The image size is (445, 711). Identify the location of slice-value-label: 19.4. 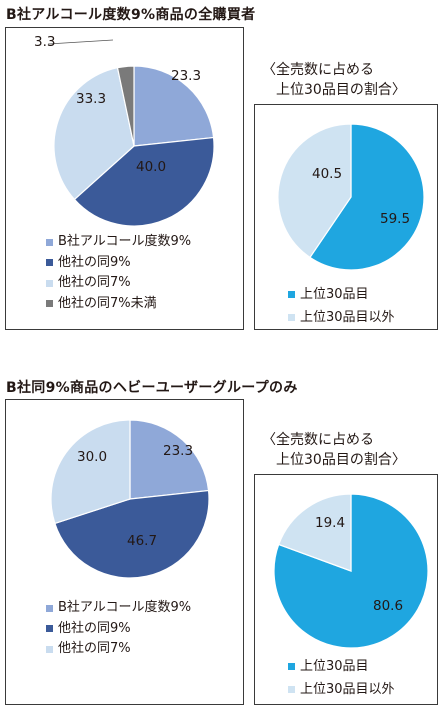
(330, 523).